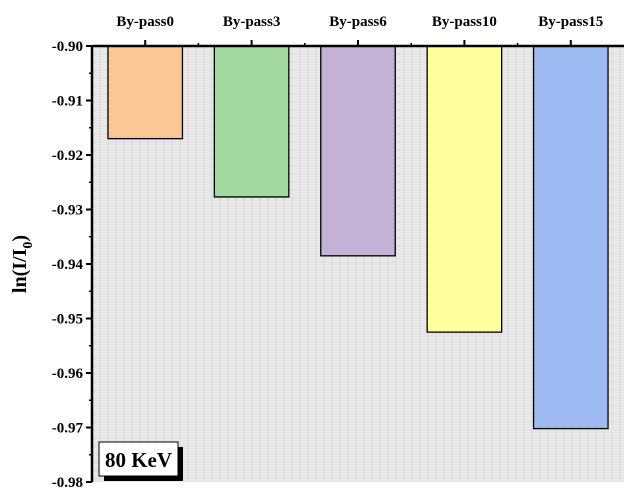  Describe the element at coordinates (570, 237) in the screenshot. I see `bar-by-pass15` at that location.